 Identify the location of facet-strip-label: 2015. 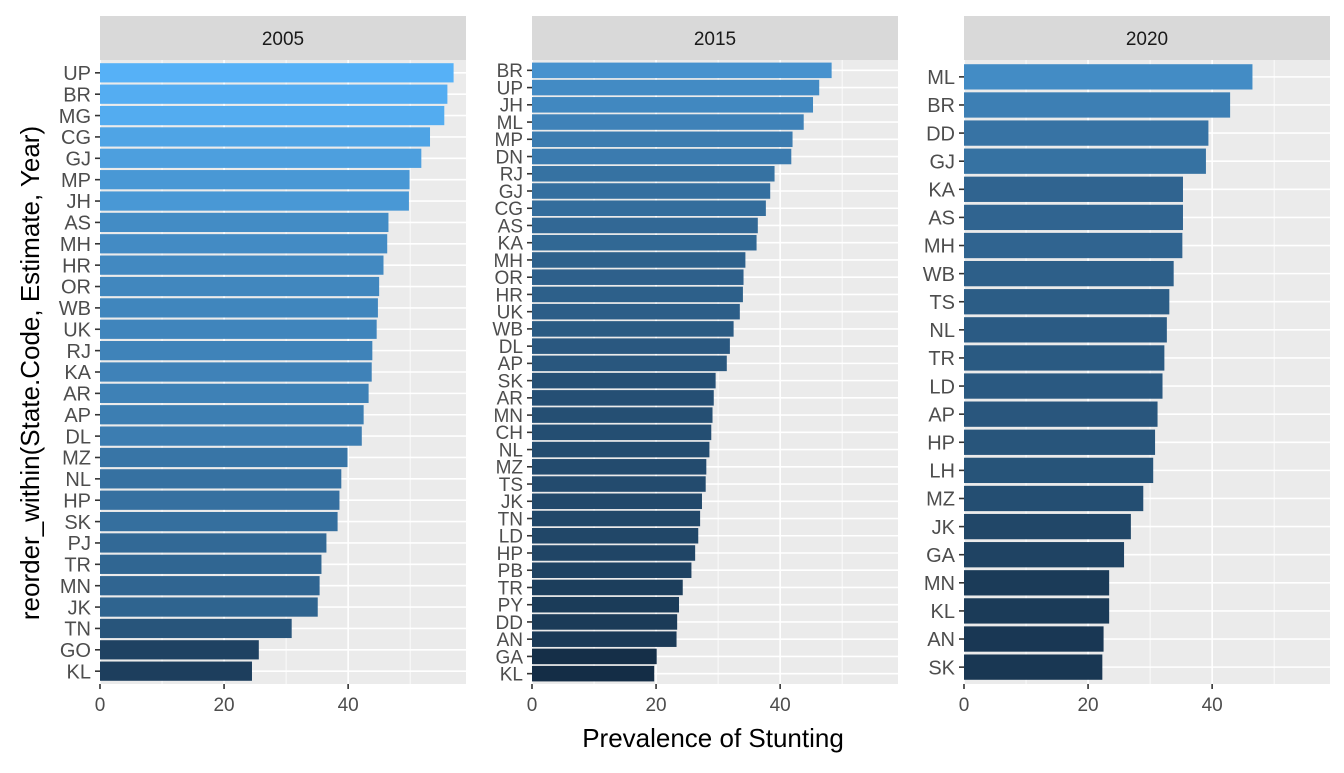
(715, 39).